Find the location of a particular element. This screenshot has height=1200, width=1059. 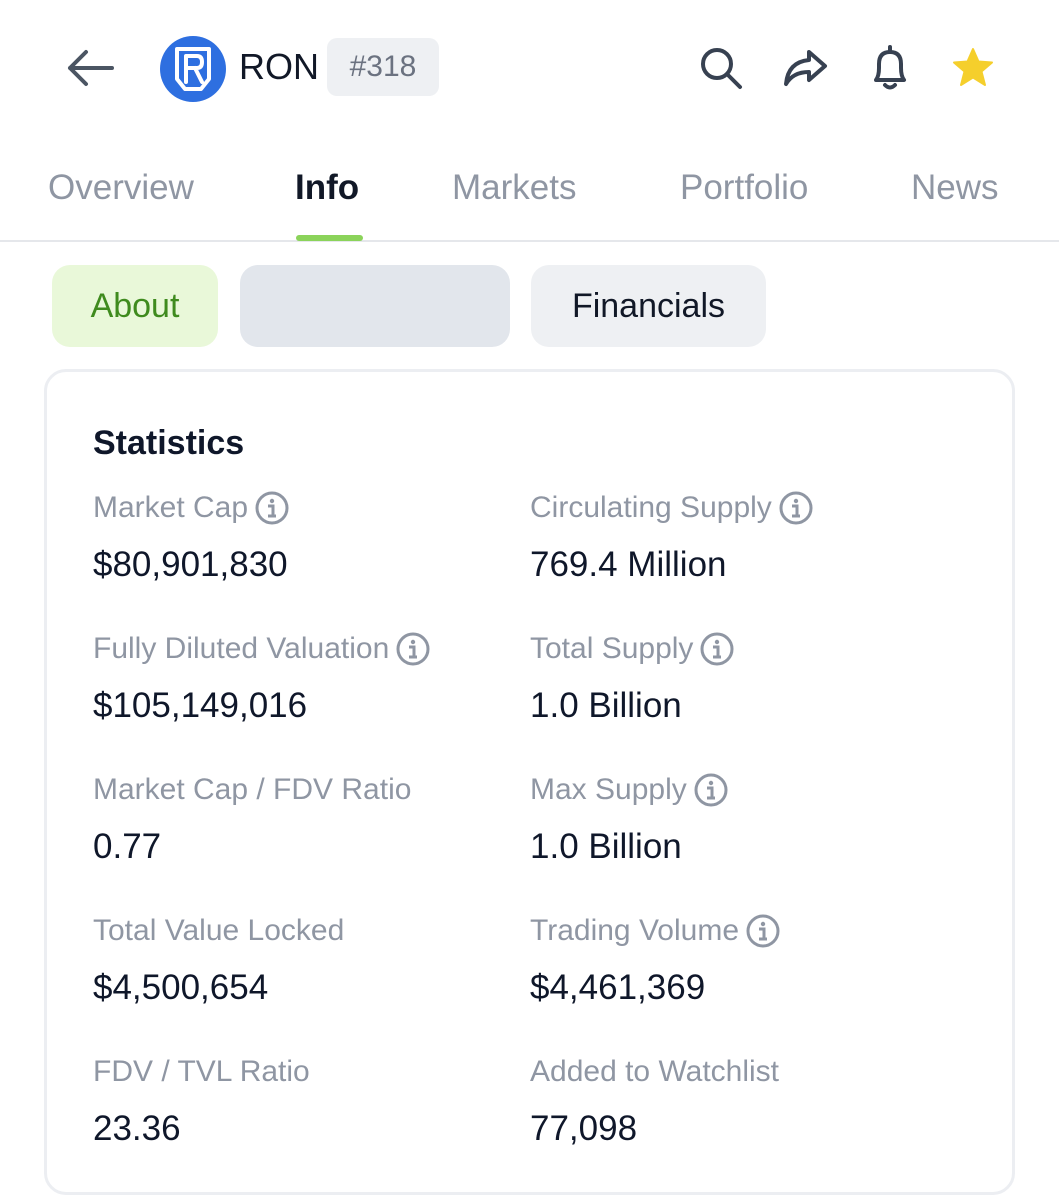

tab-markets: Markets is located at coordinates (514, 187).